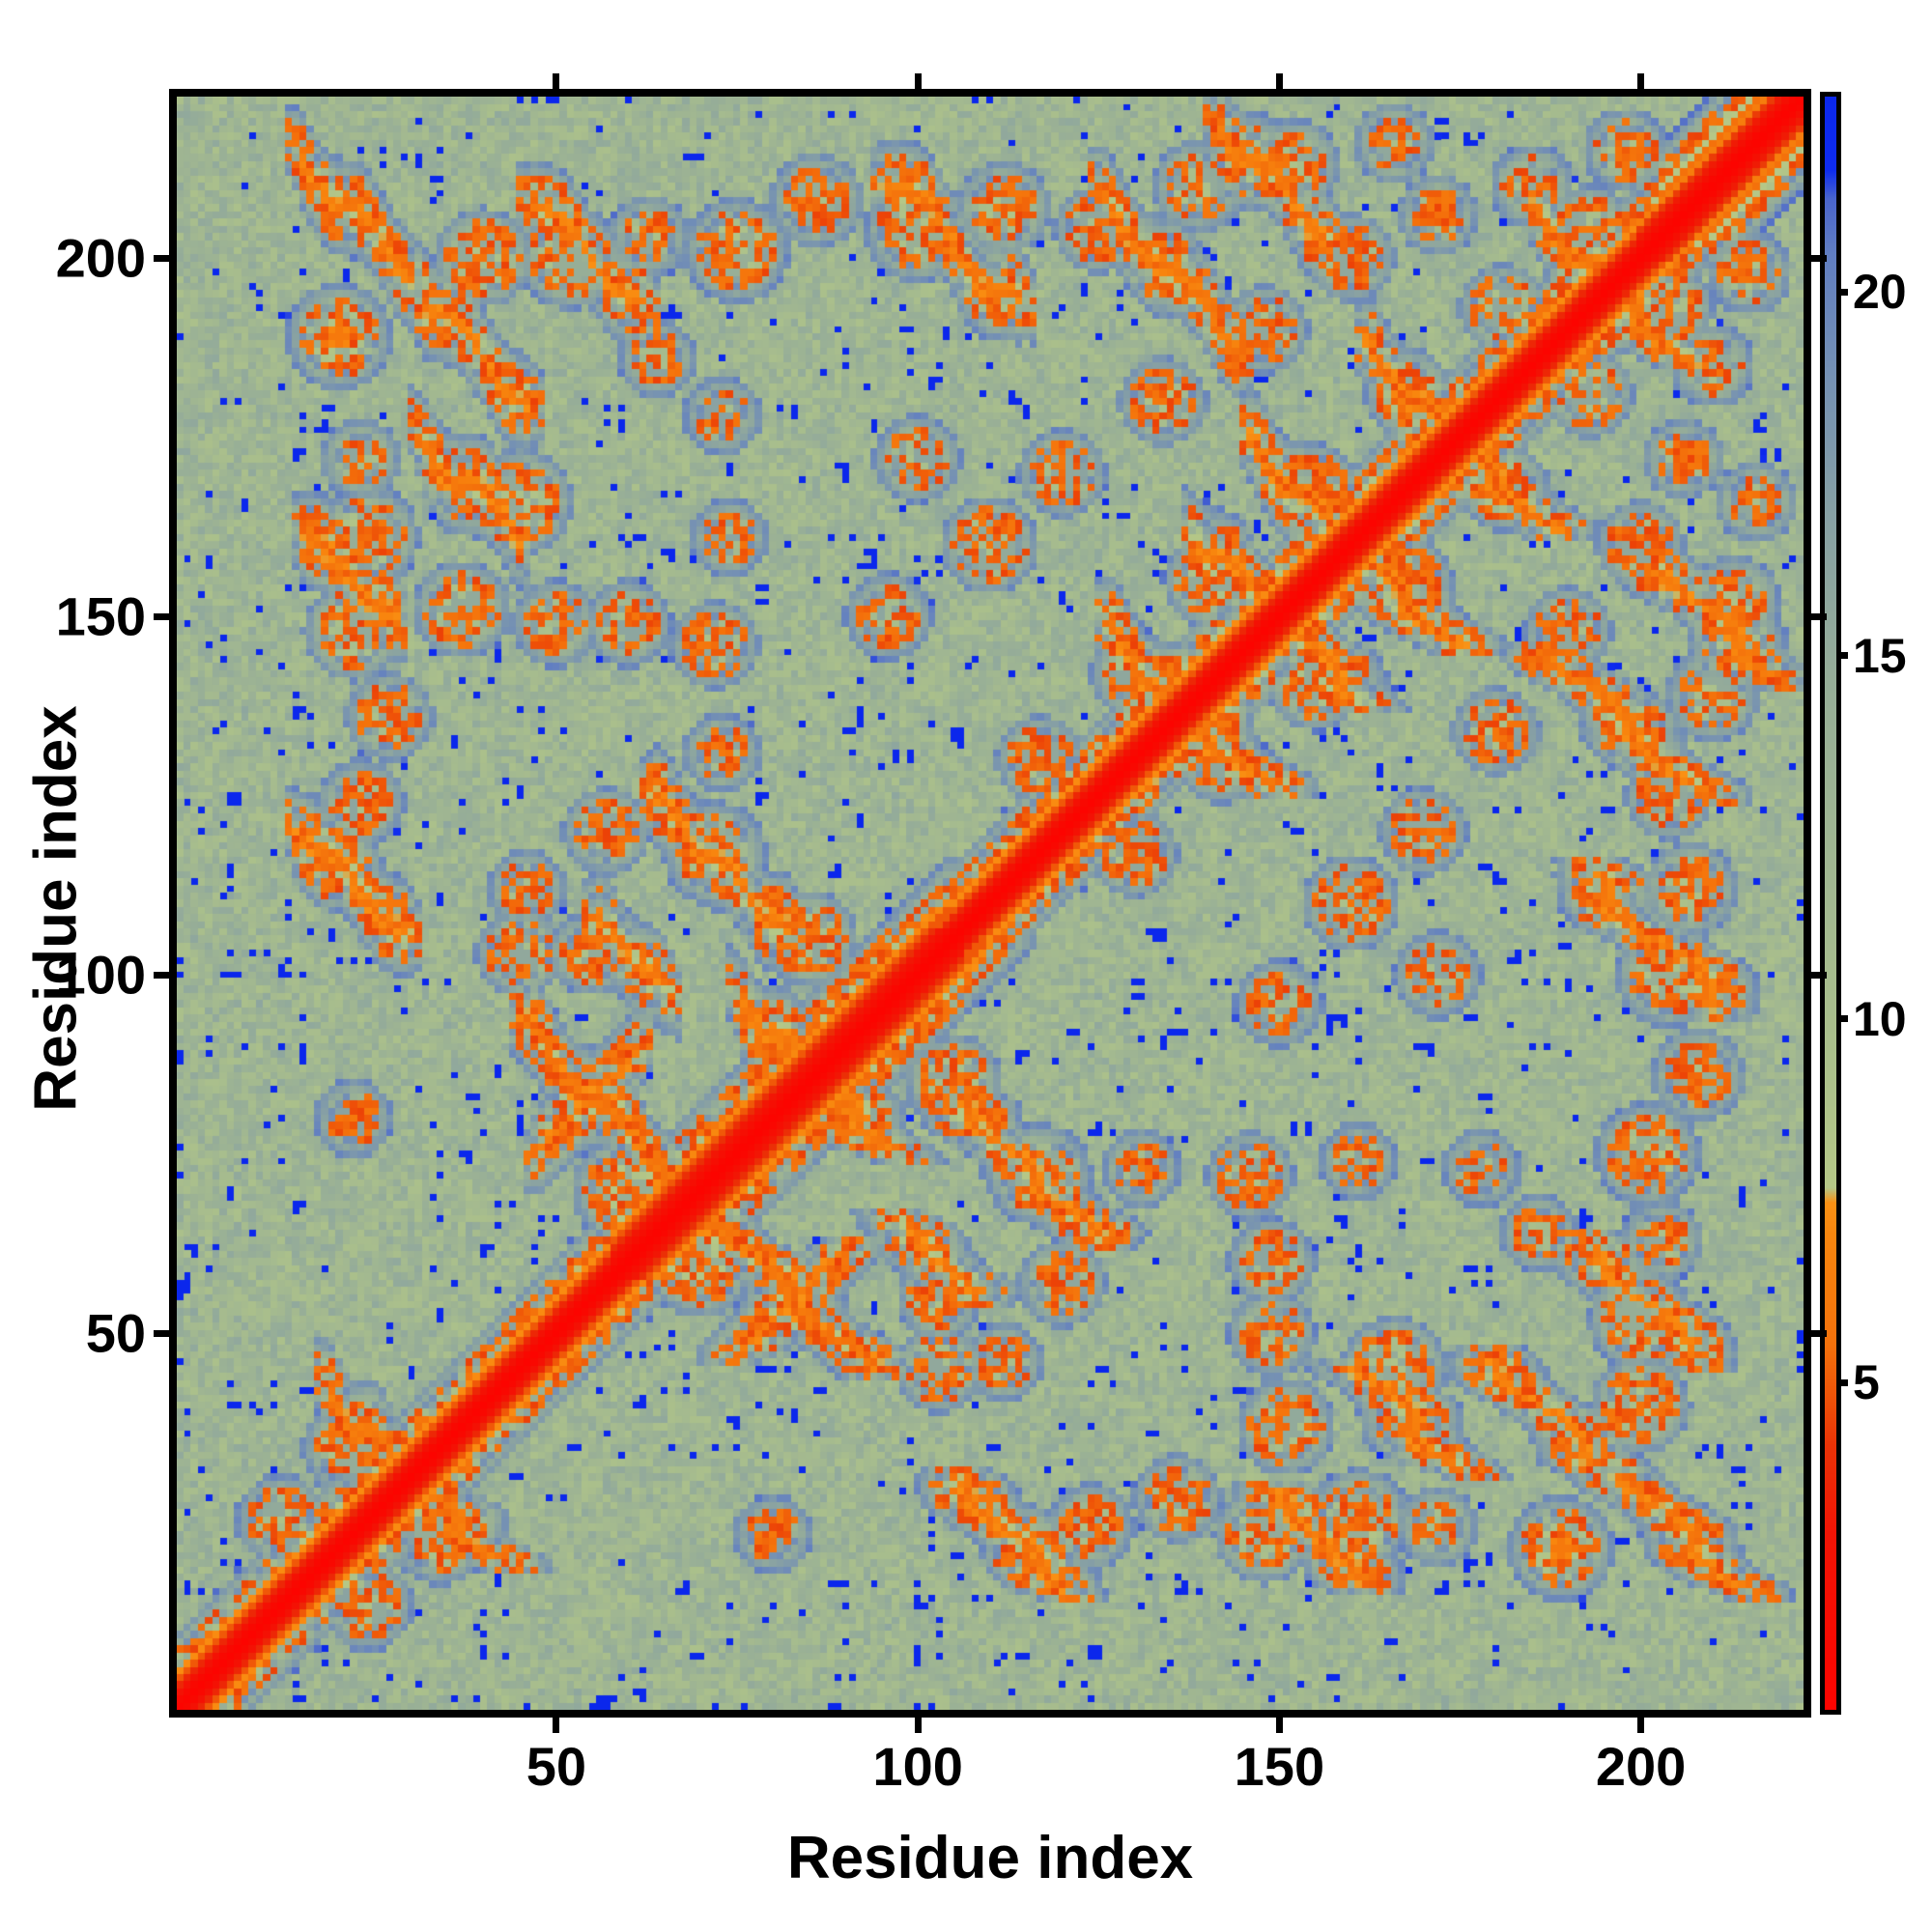 The image size is (1932, 1932). What do you see at coordinates (1880, 1018) in the screenshot?
I see `colorbar-tick-label: 10` at bounding box center [1880, 1018].